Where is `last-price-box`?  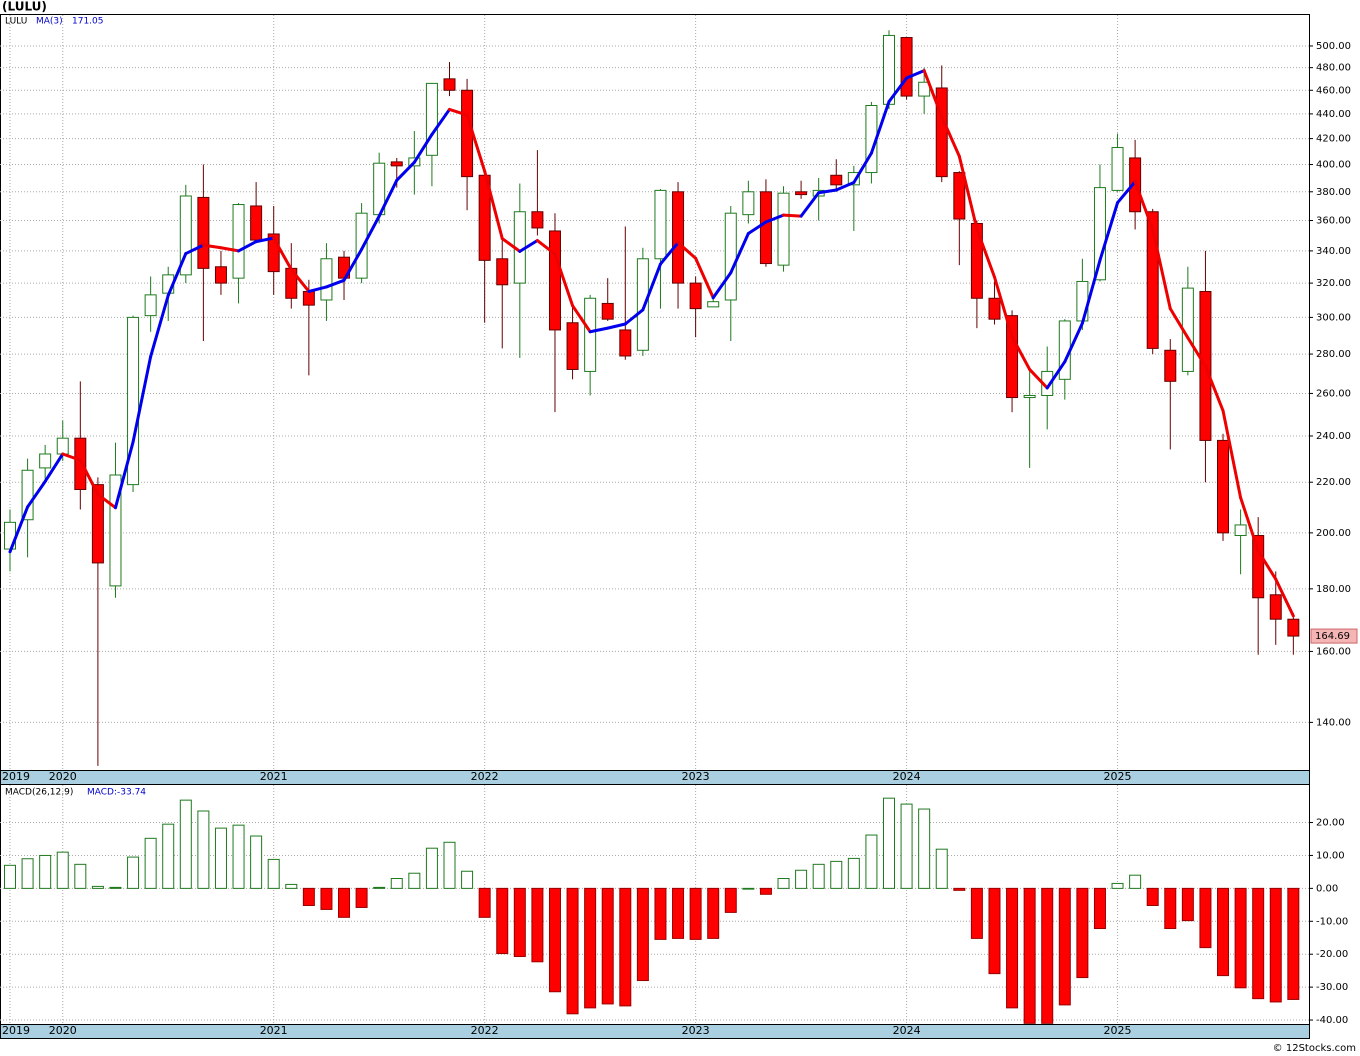
last-price-box is located at coordinates (1334, 636).